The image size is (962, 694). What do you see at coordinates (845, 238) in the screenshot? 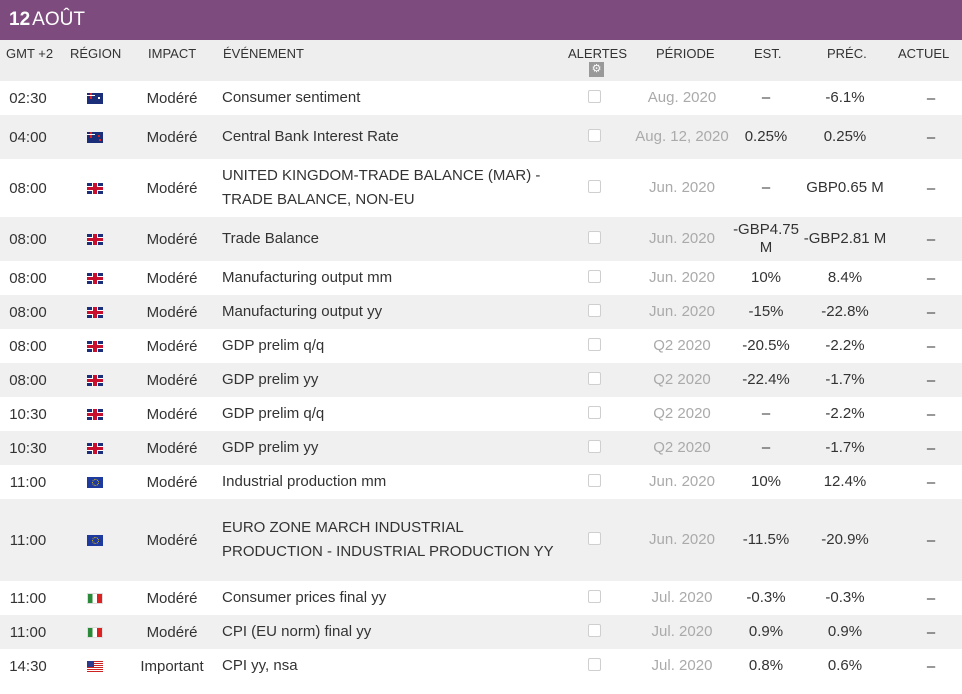
I see `event-previous: -GBP2.81 M` at bounding box center [845, 238].